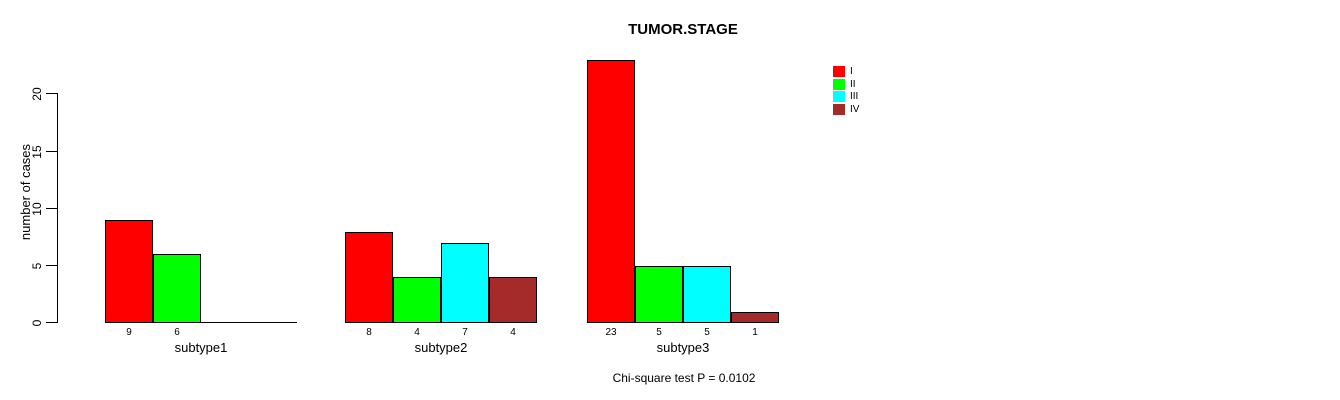  Describe the element at coordinates (37, 266) in the screenshot. I see `y-tick-label: 5` at that location.